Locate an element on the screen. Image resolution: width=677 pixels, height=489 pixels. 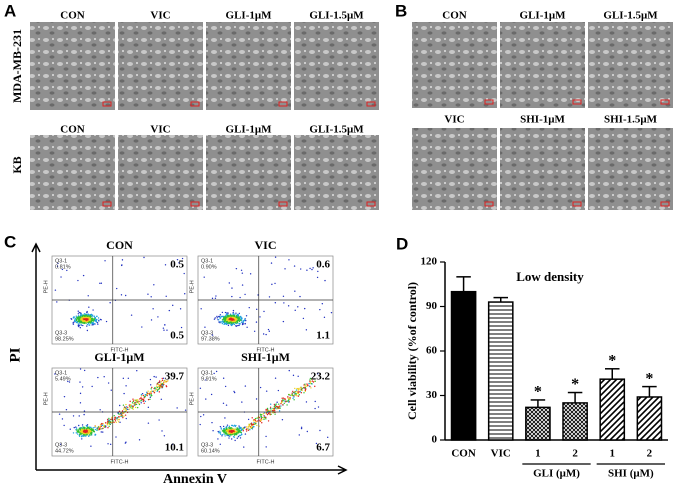
y-tick-label: 0 is located at coordinates (435, 440).